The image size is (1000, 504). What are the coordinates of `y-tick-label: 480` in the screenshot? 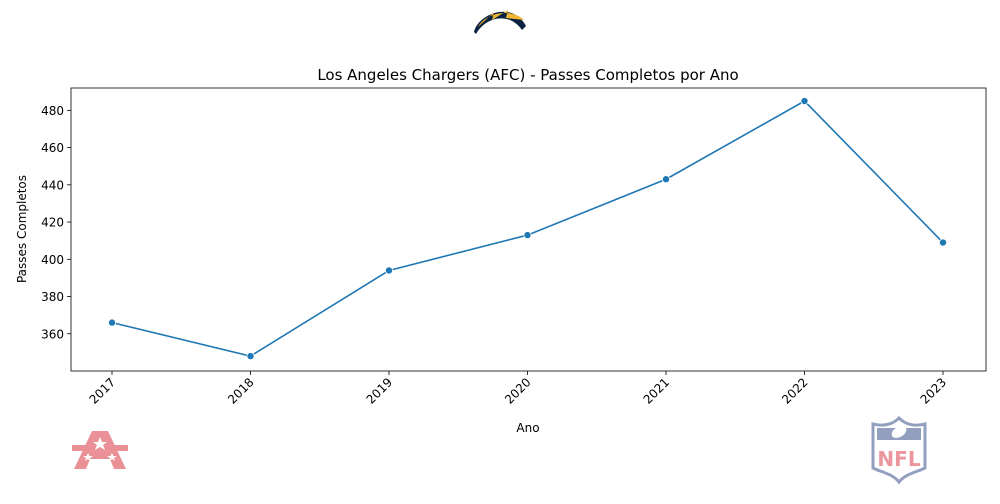 It's located at (52, 111).